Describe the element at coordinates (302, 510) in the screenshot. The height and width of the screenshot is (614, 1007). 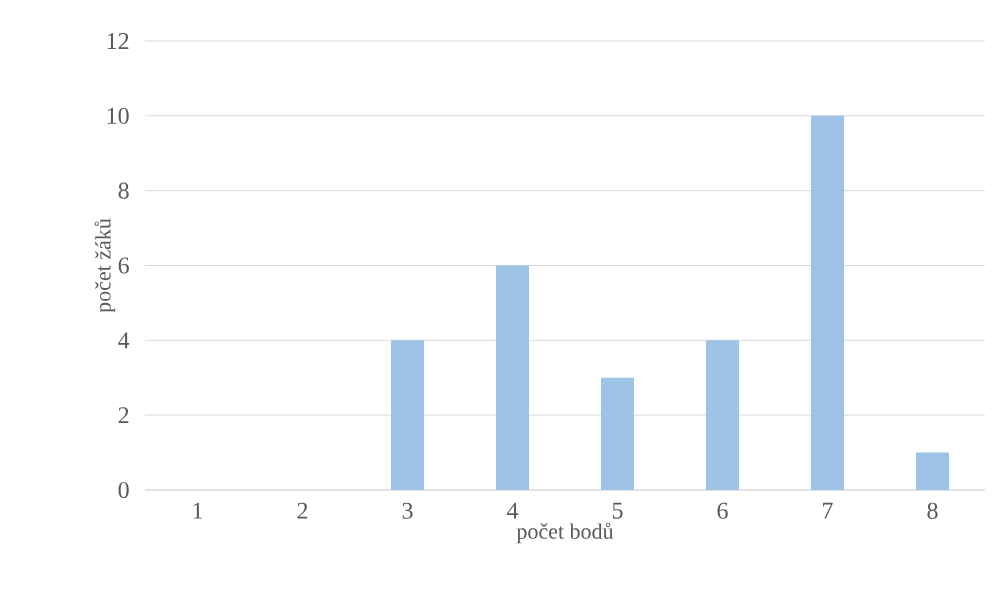
I see `x-tick-label: 2` at that location.